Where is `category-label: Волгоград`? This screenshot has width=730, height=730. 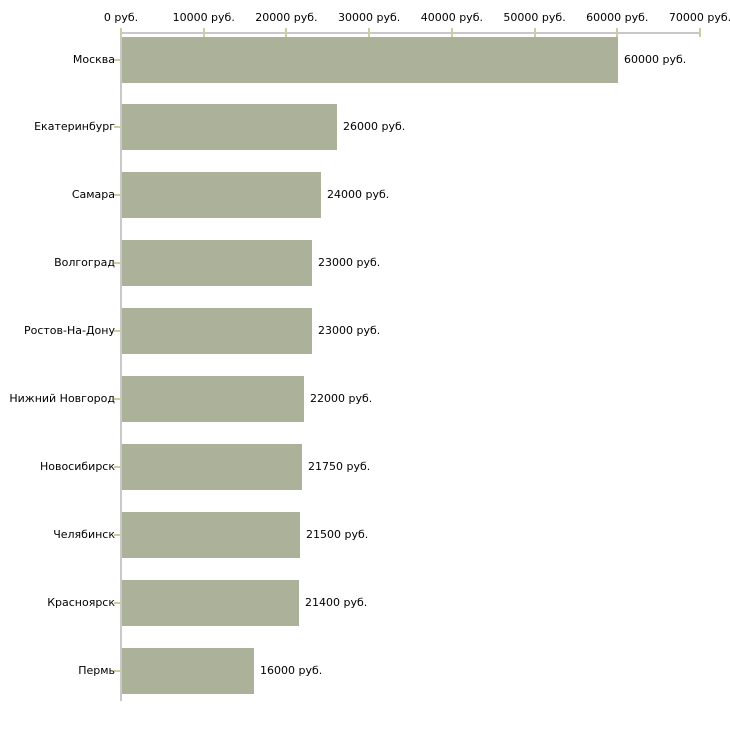 category-label: Волгоград is located at coordinates (84, 263).